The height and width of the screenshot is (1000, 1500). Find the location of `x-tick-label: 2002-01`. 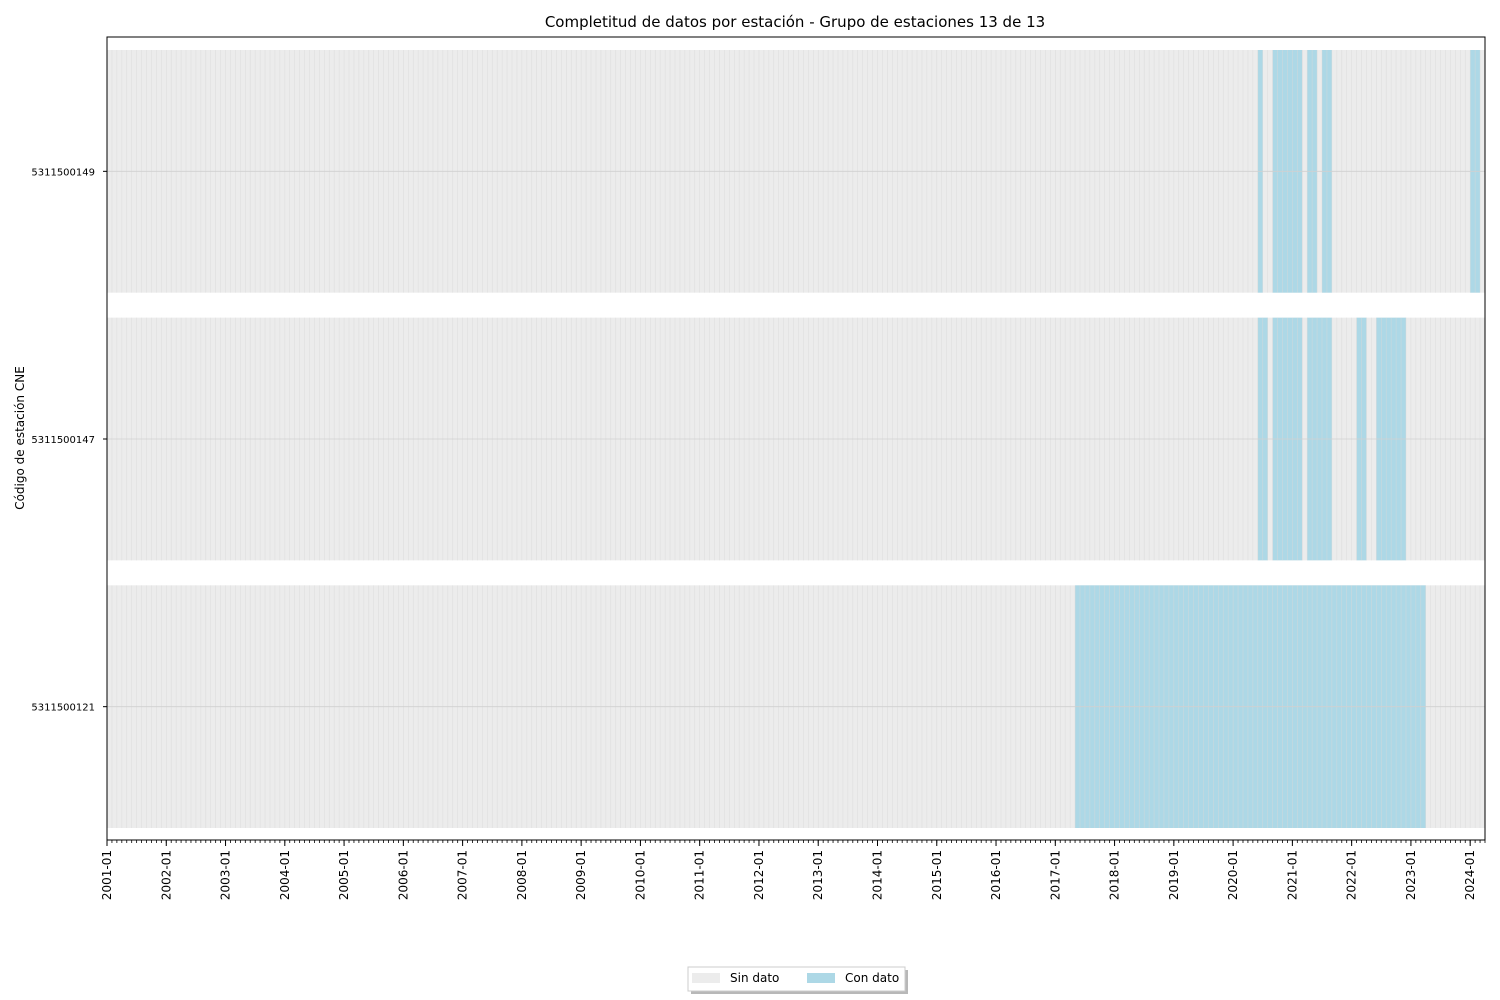

x-tick-label: 2002-01 is located at coordinates (166, 875).